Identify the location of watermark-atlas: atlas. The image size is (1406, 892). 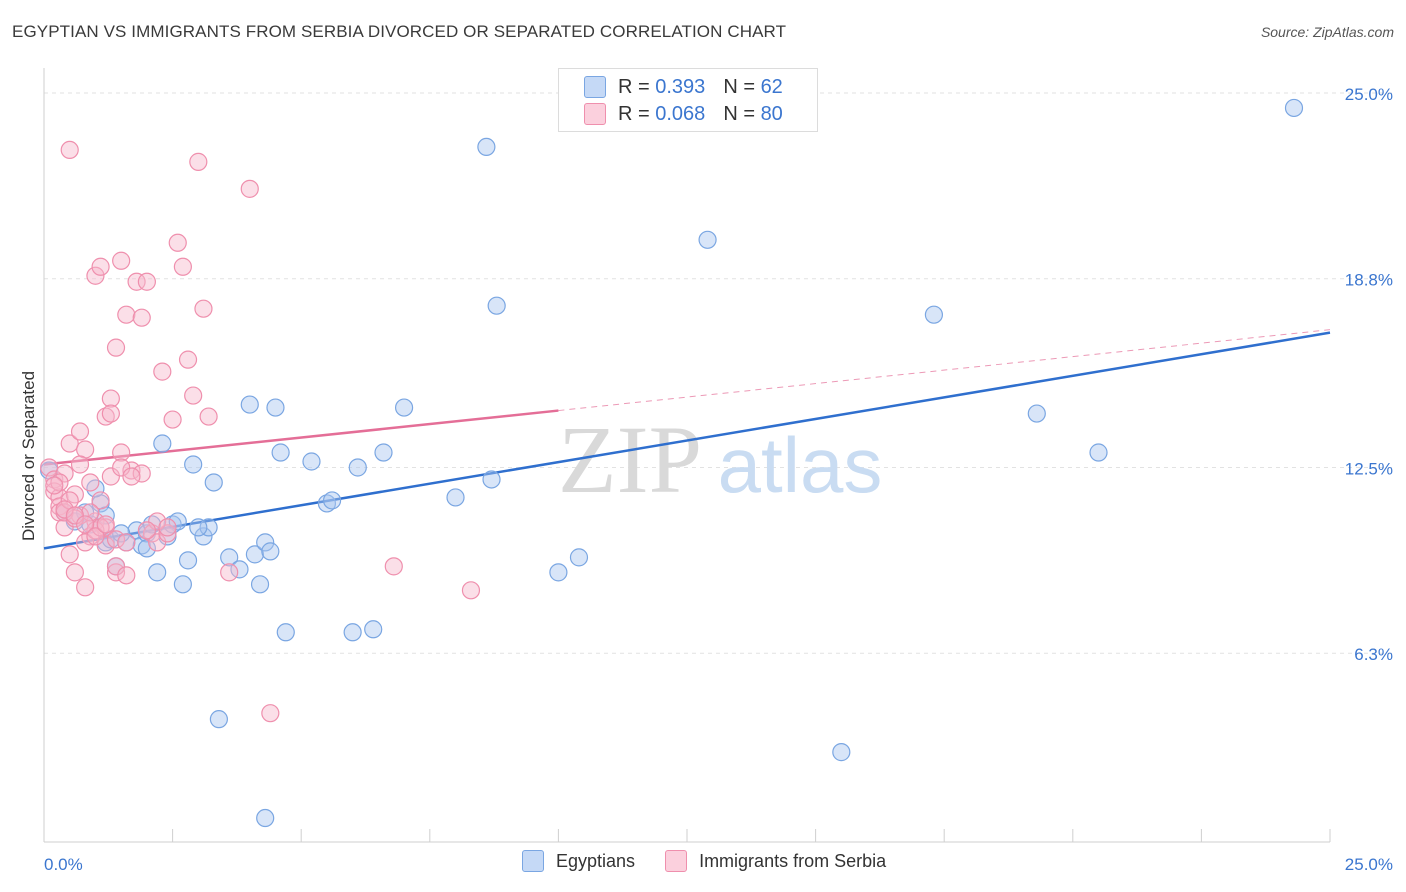
(800, 465).